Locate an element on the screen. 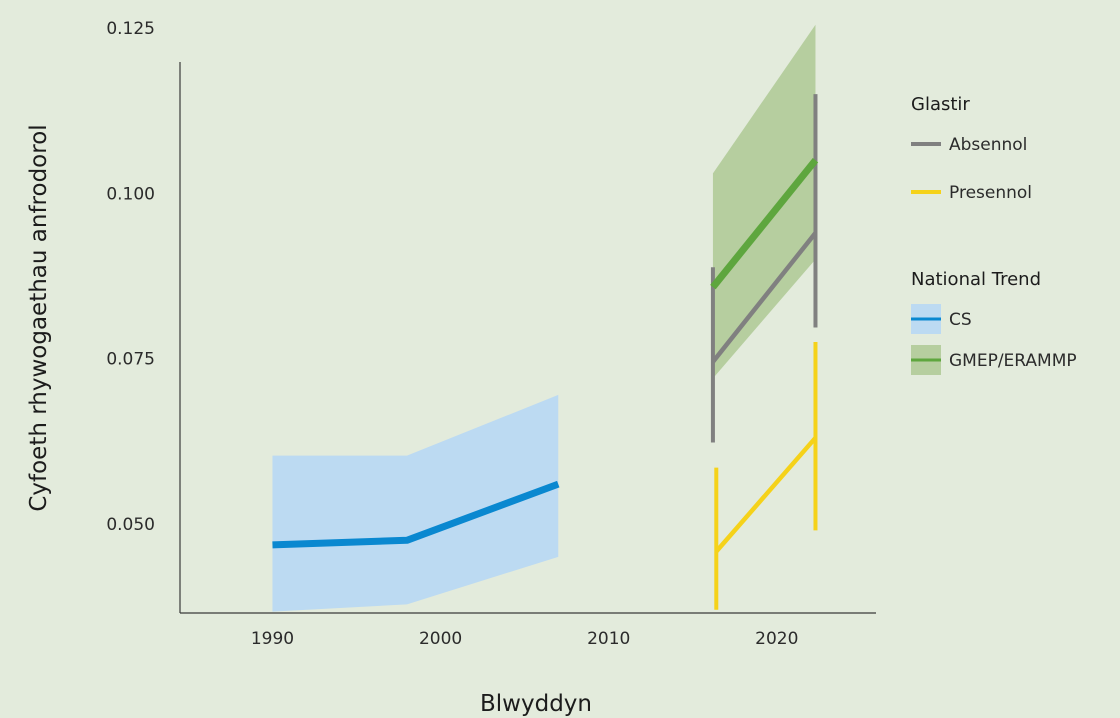  ribbon-gmep-erammp is located at coordinates (764, 201).